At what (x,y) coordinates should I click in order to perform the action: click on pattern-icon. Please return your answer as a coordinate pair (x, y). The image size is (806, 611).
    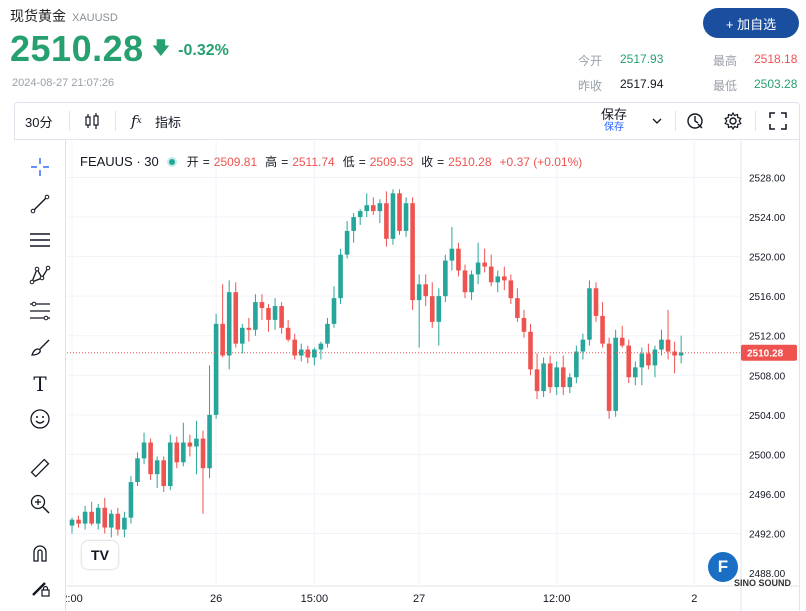
    Looking at the image, I should click on (40, 275).